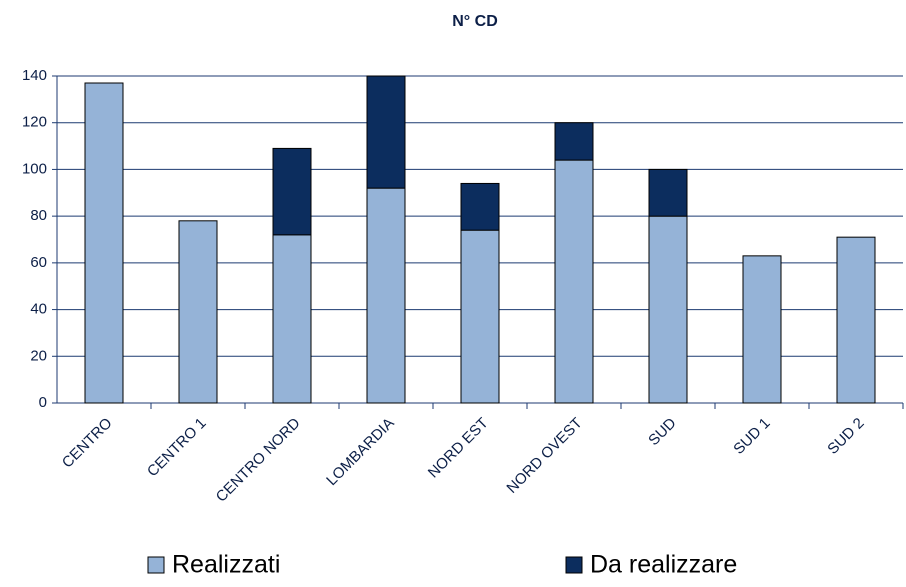  What do you see at coordinates (38, 215) in the screenshot?
I see `y-tick-label: 80` at bounding box center [38, 215].